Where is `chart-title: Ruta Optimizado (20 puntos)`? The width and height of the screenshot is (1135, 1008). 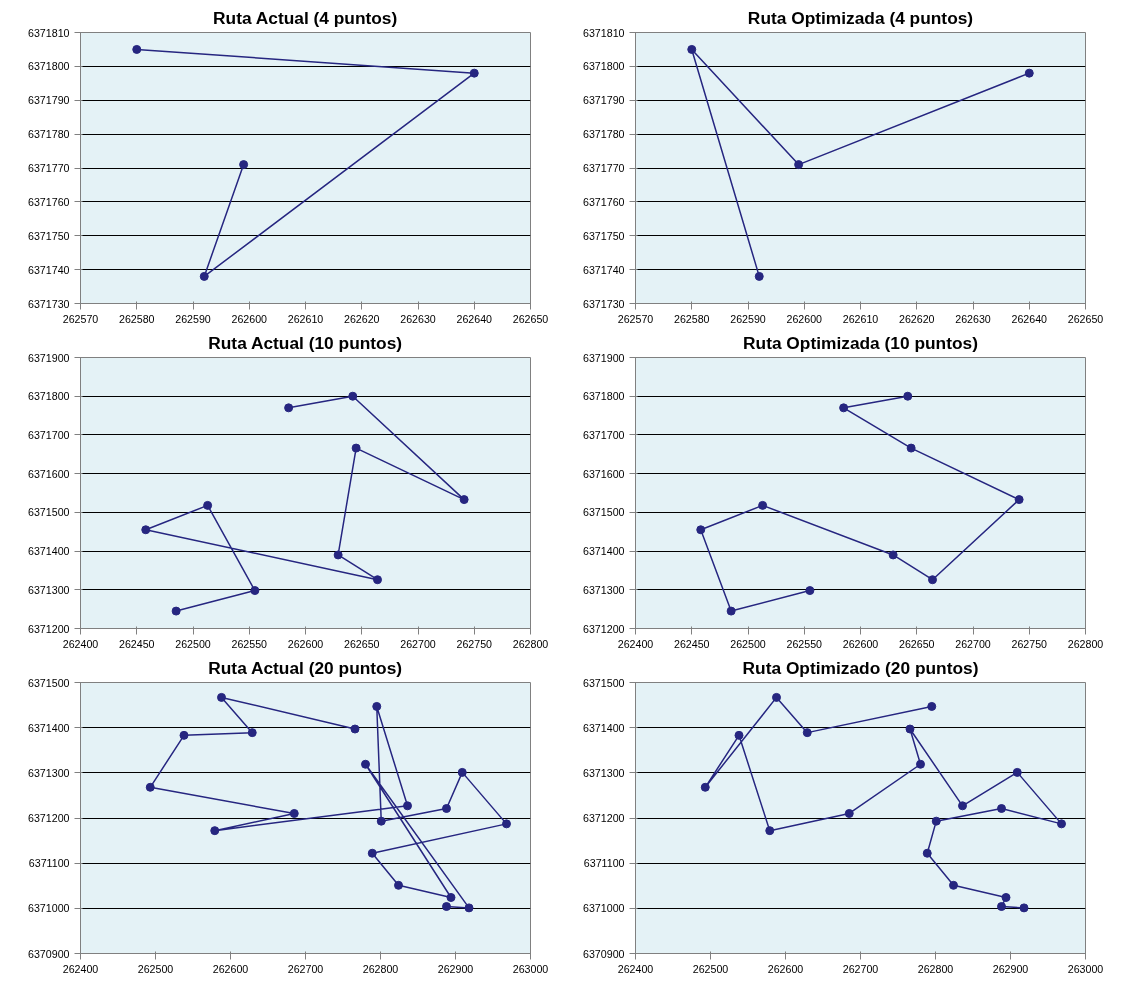 chart-title: Ruta Optimizado (20 puntos) is located at coordinates (860, 667).